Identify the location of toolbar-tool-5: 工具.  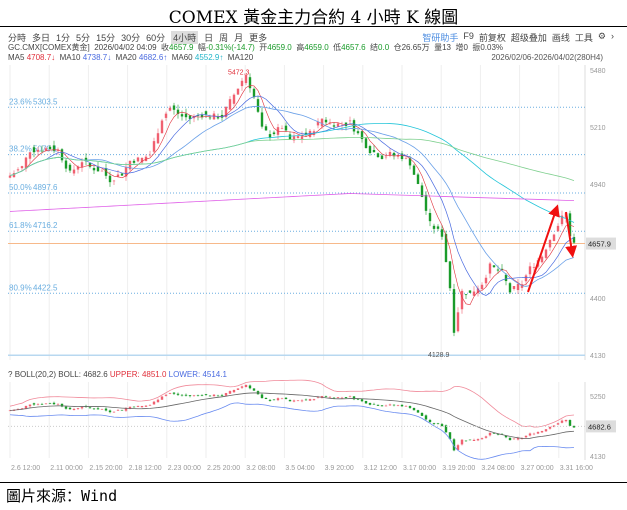
(583, 37).